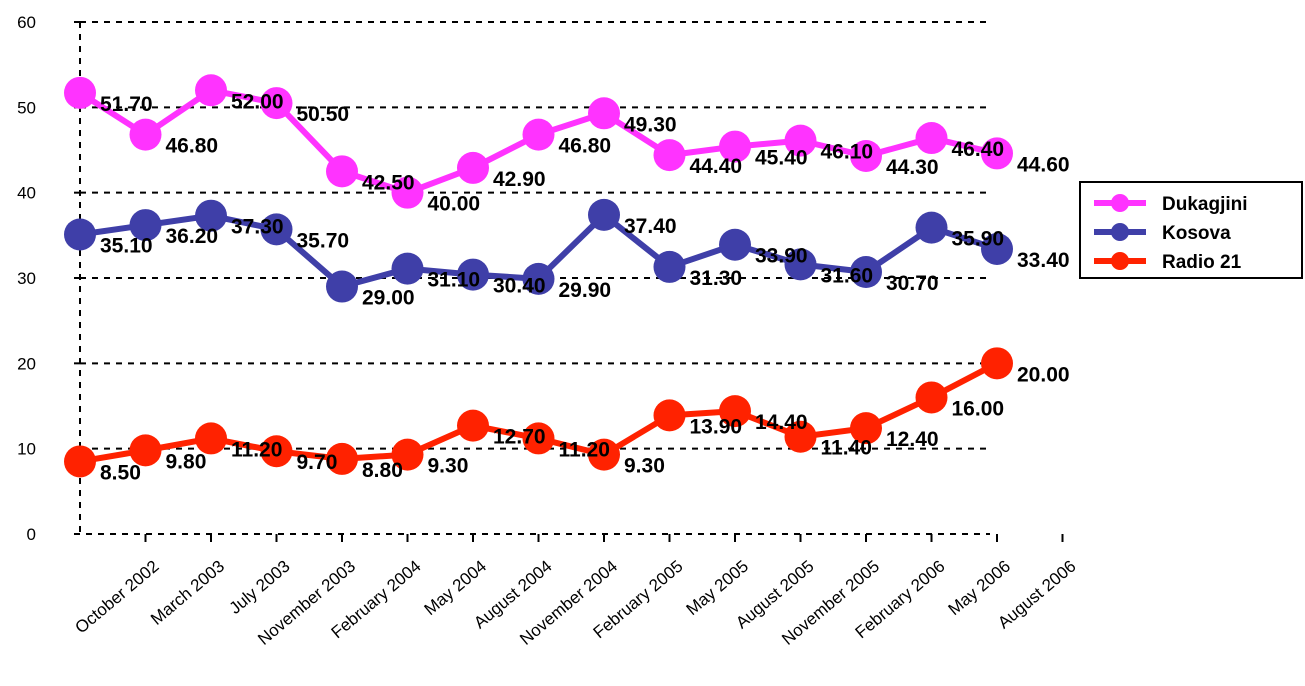  I want to click on y-tick-label: 40, so click(26, 193).